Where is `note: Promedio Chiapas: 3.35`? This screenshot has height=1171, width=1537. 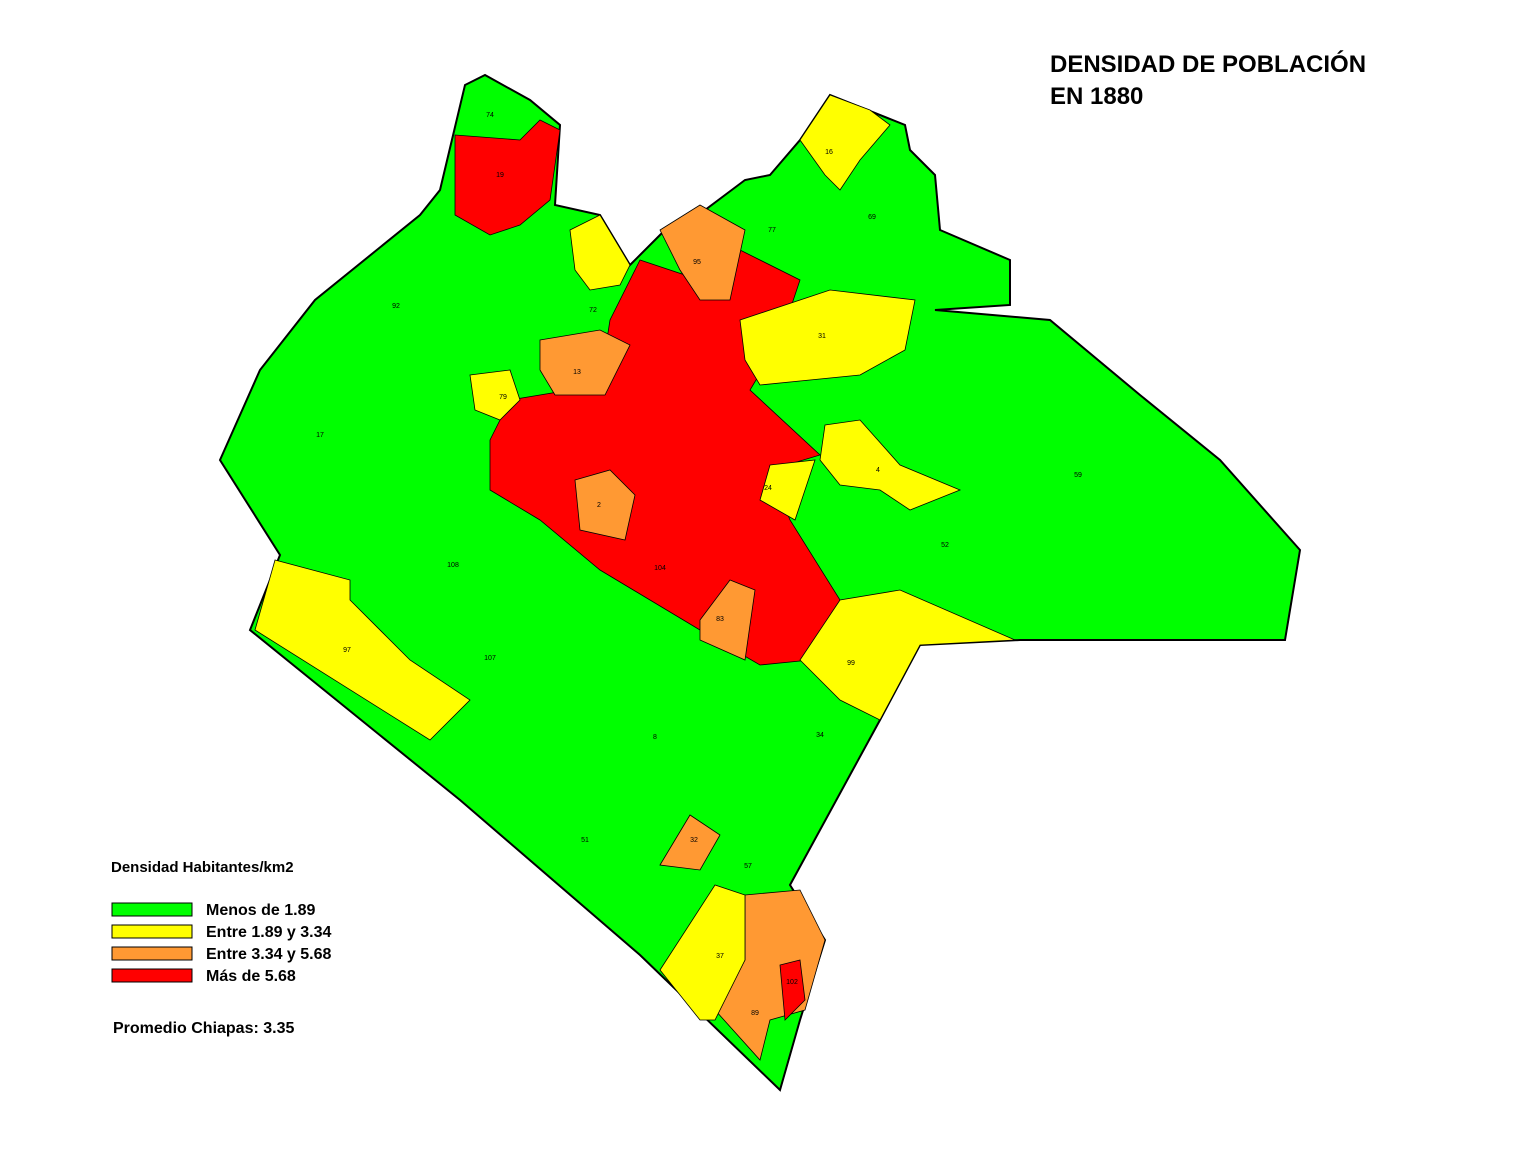 note: Promedio Chiapas: 3.35 is located at coordinates (203, 1028).